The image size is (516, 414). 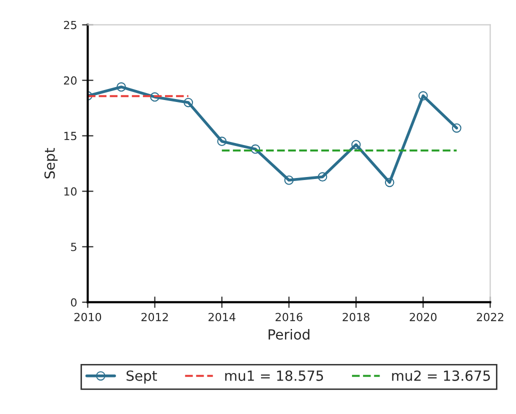 What do you see at coordinates (222, 317) in the screenshot?
I see `x-tick-label: 2014` at bounding box center [222, 317].